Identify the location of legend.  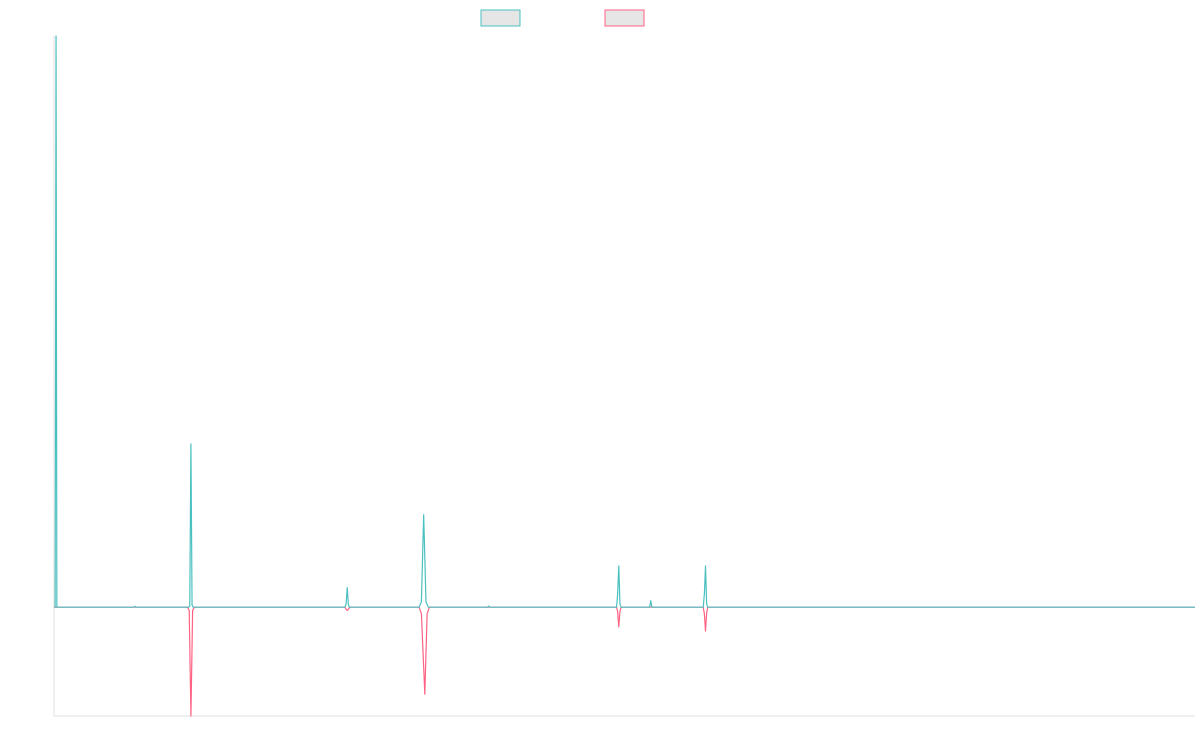
(562, 18).